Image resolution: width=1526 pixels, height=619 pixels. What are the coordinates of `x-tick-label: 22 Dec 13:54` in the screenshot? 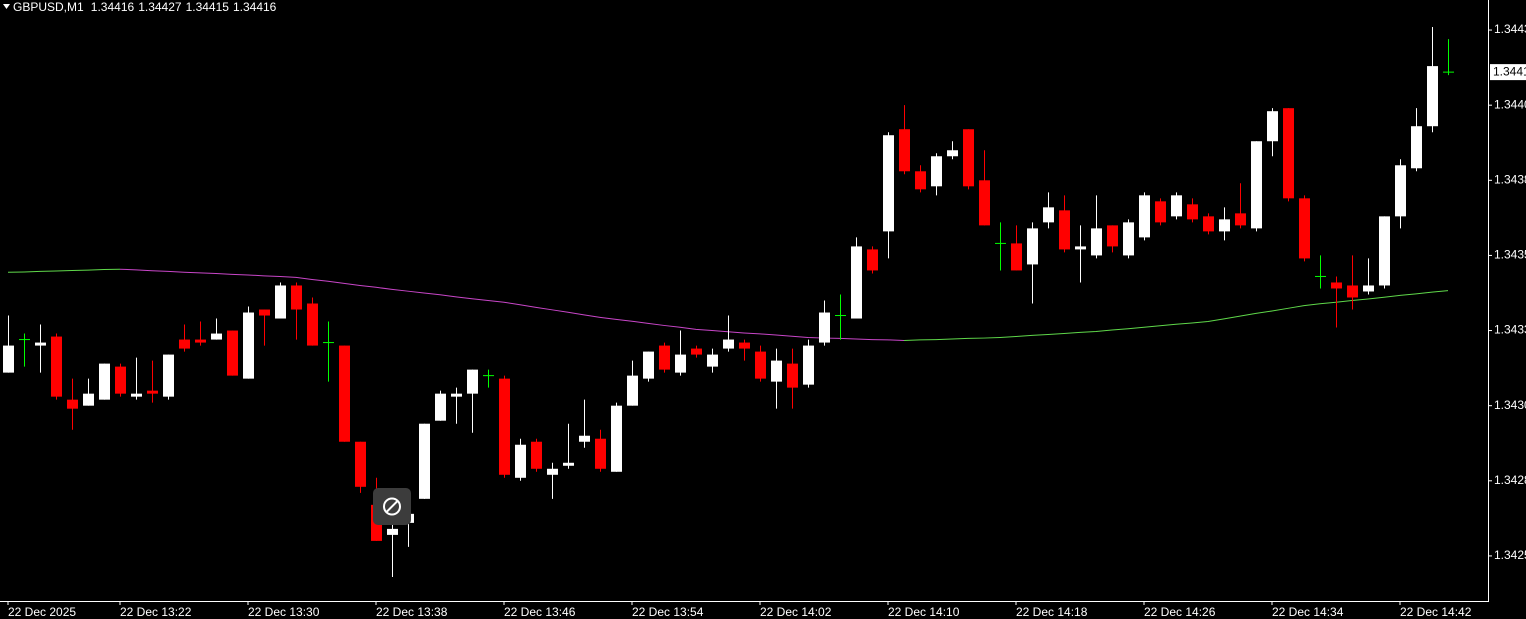 It's located at (668, 612).